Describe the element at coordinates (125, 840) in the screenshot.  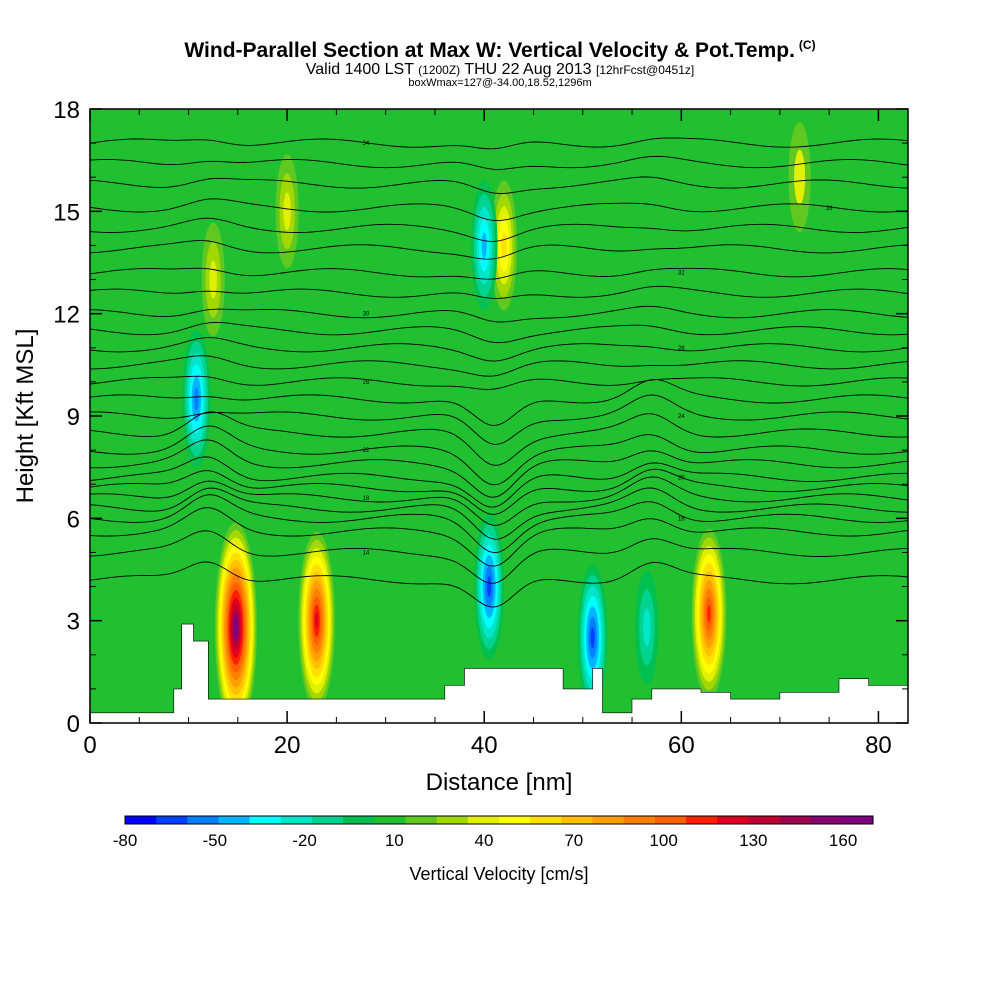
I see `colorbar-label: -80` at that location.